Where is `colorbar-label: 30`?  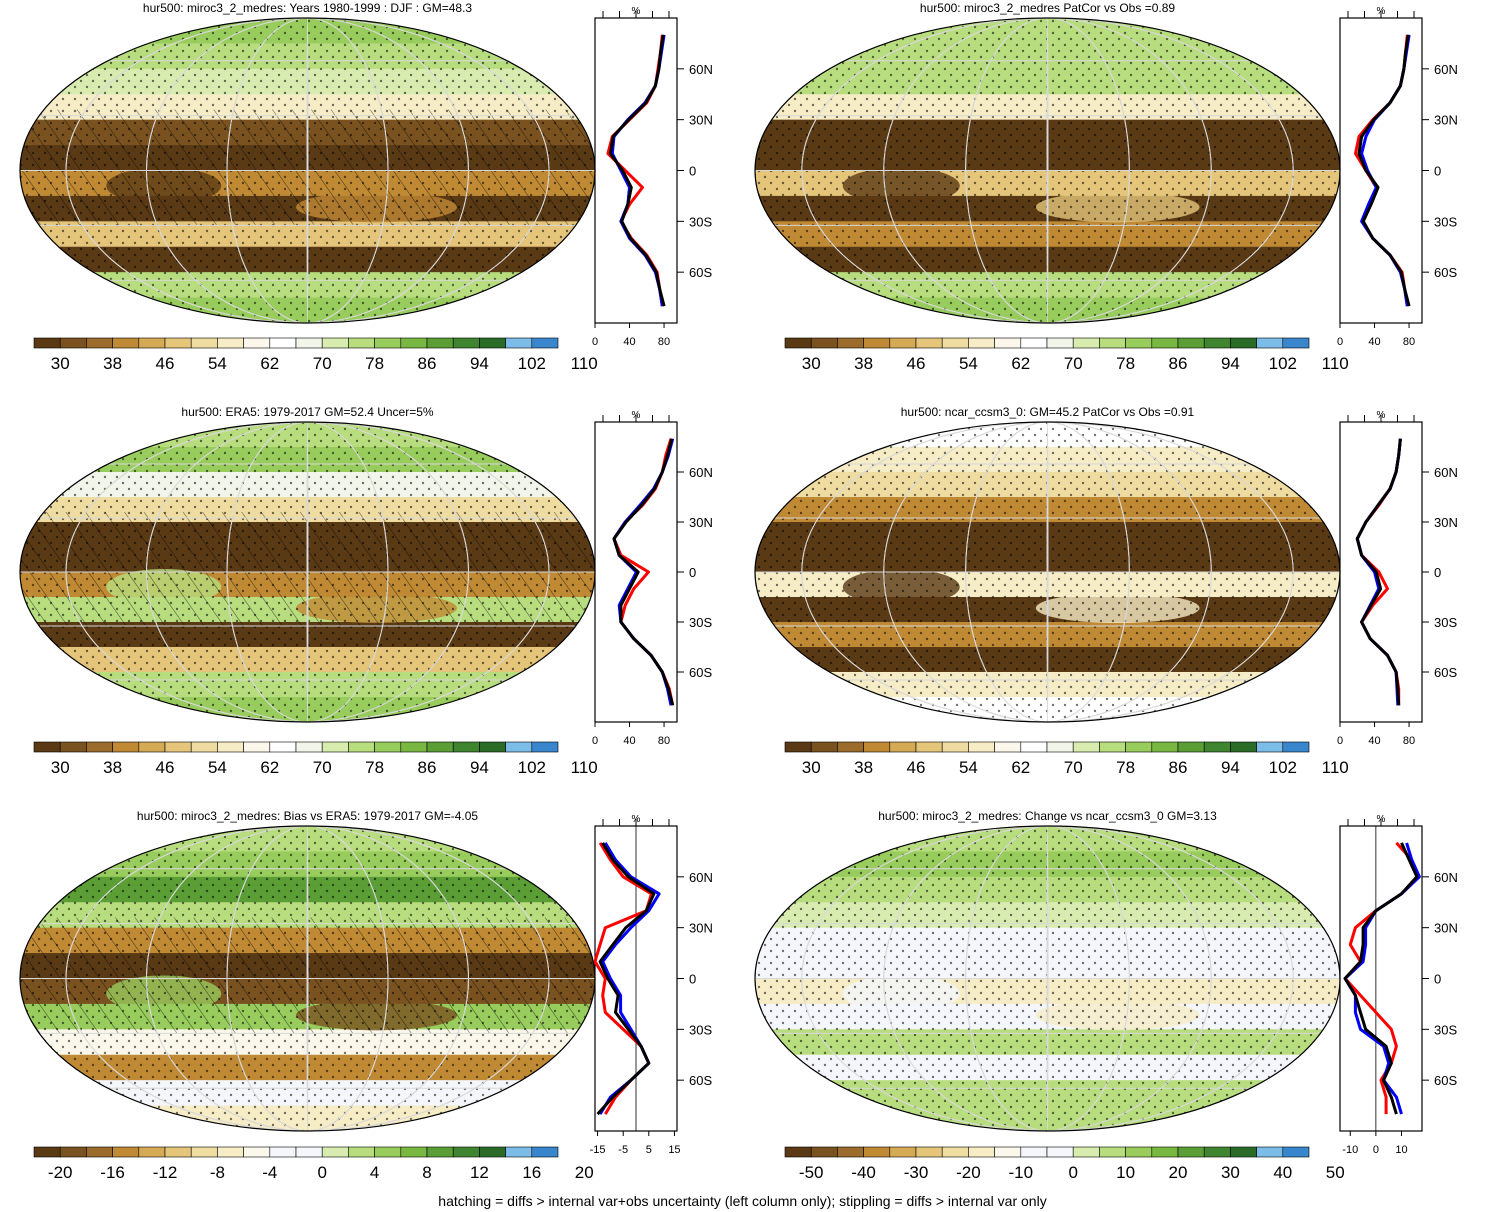 colorbar-label: 30 is located at coordinates (60, 363).